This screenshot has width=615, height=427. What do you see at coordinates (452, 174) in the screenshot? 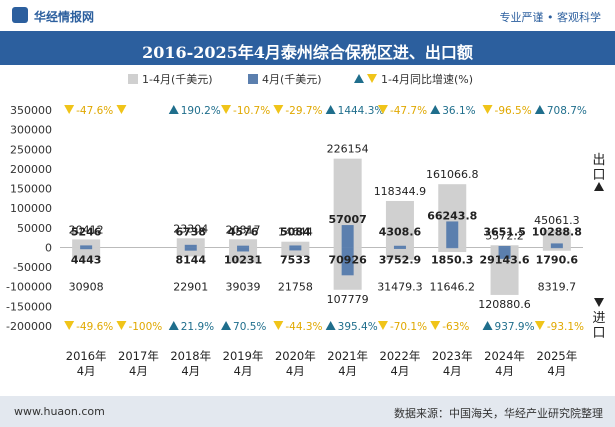
I see `export-cumulative-label: 161066.8` at bounding box center [452, 174].